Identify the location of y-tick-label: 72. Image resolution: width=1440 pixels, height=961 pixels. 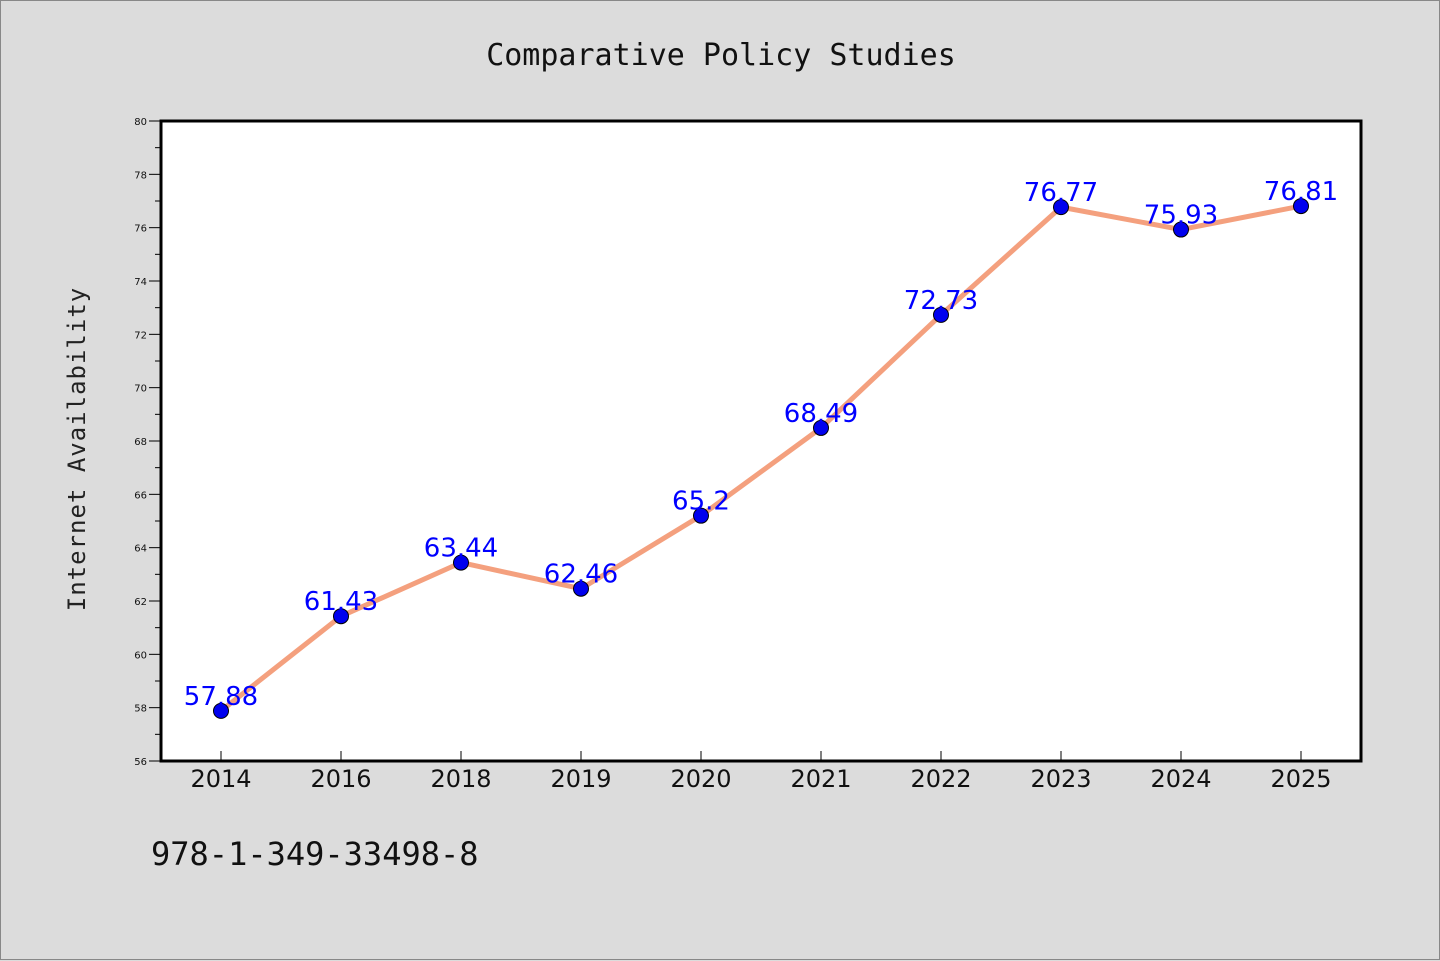
(140, 335).